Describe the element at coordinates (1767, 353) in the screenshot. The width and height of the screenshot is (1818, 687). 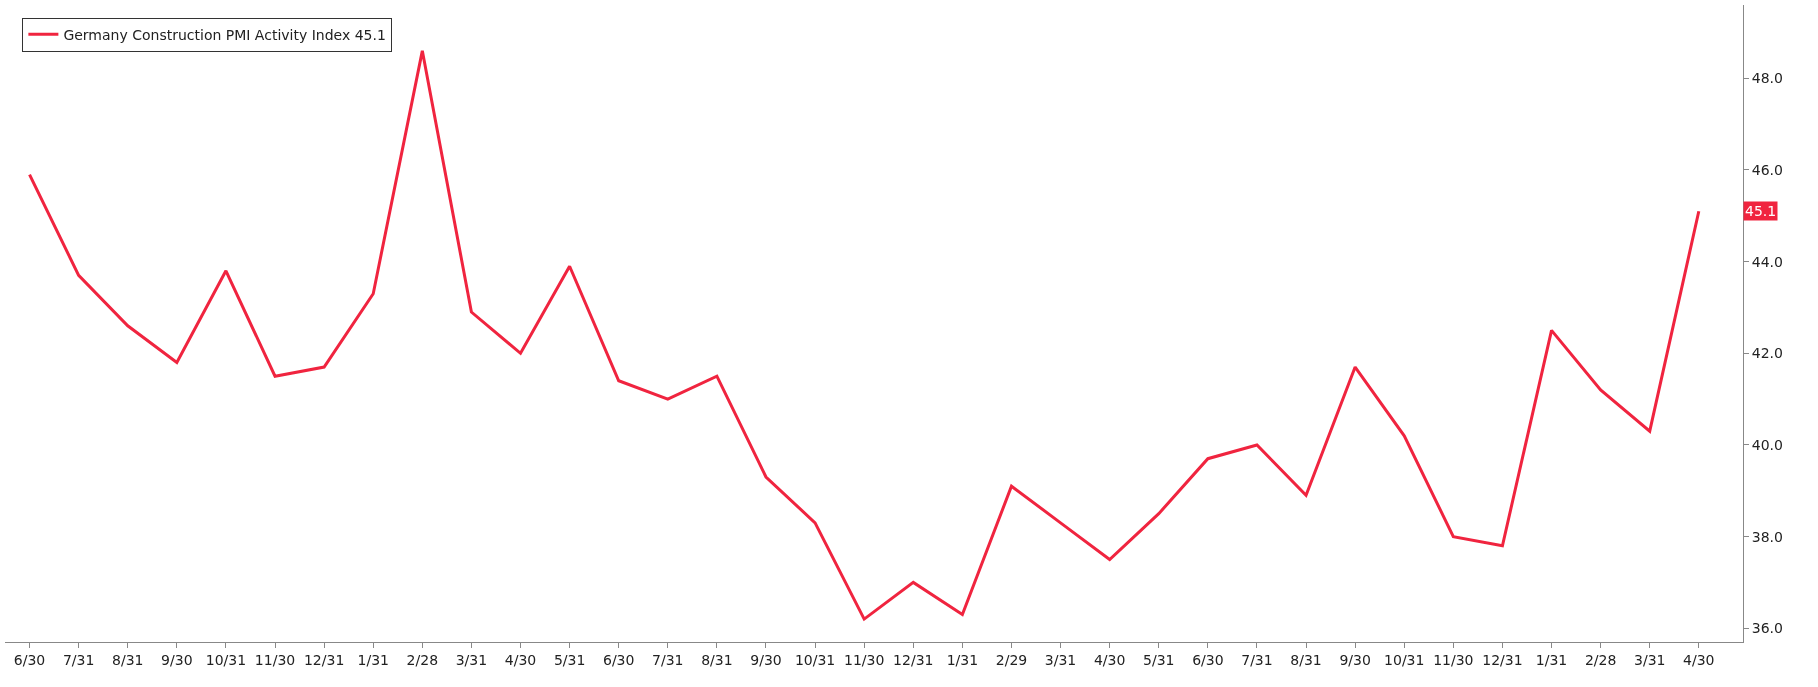
I see `y-tick-label: 42.0` at that location.